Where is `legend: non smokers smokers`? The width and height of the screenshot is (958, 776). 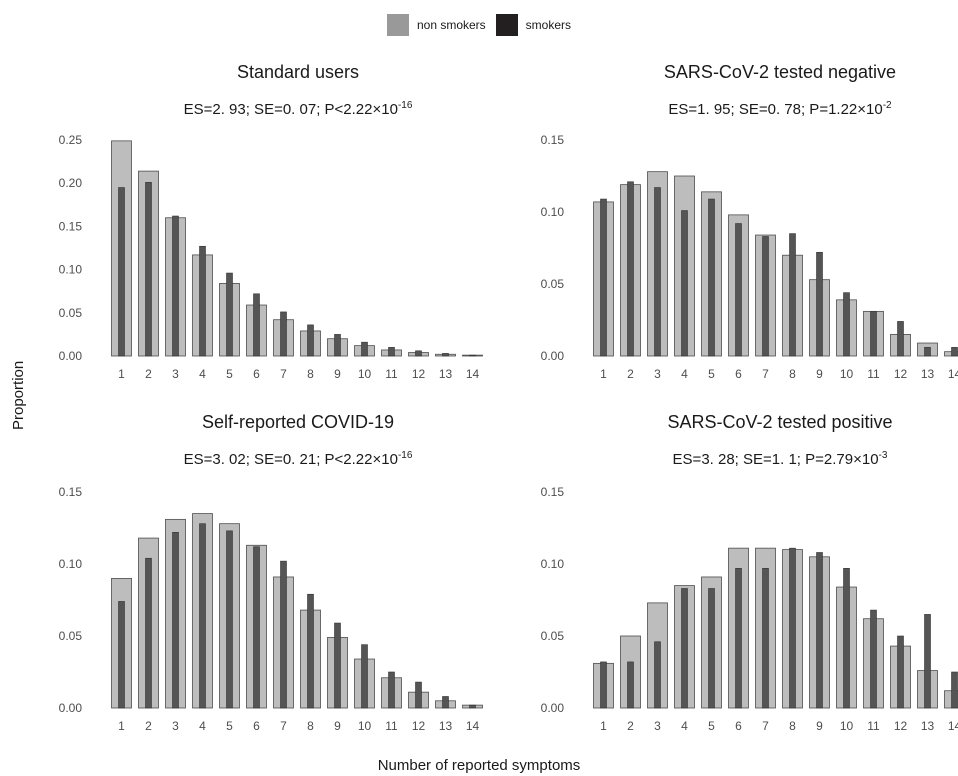 legend: non smokers smokers is located at coordinates (479, 25).